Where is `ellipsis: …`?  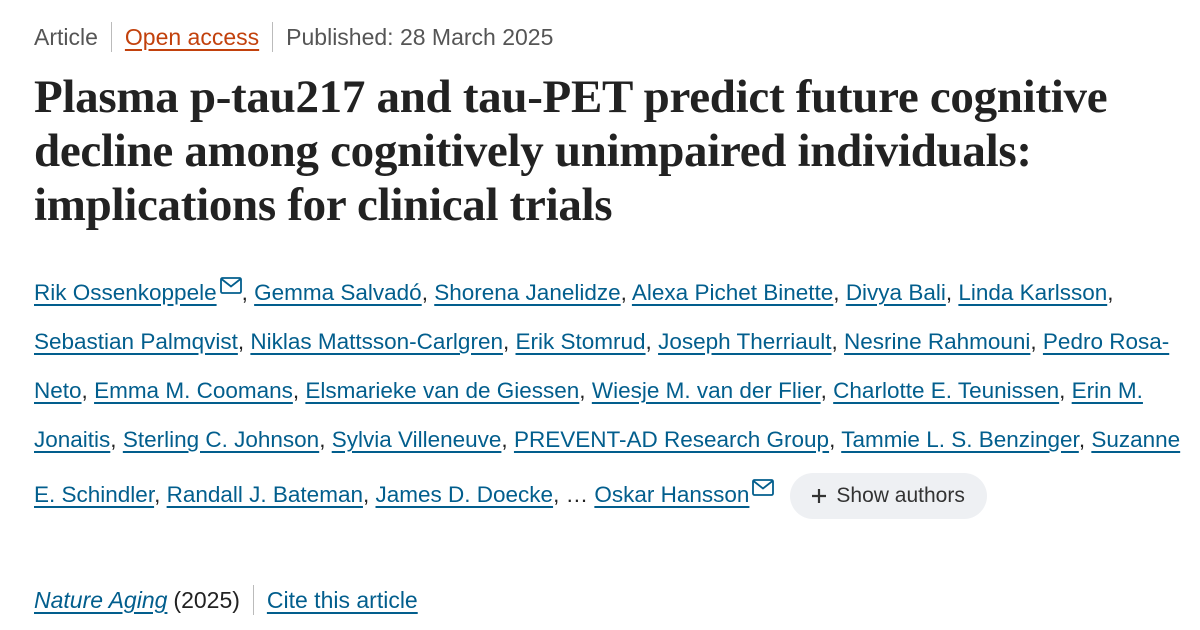
ellipsis: … is located at coordinates (577, 494).